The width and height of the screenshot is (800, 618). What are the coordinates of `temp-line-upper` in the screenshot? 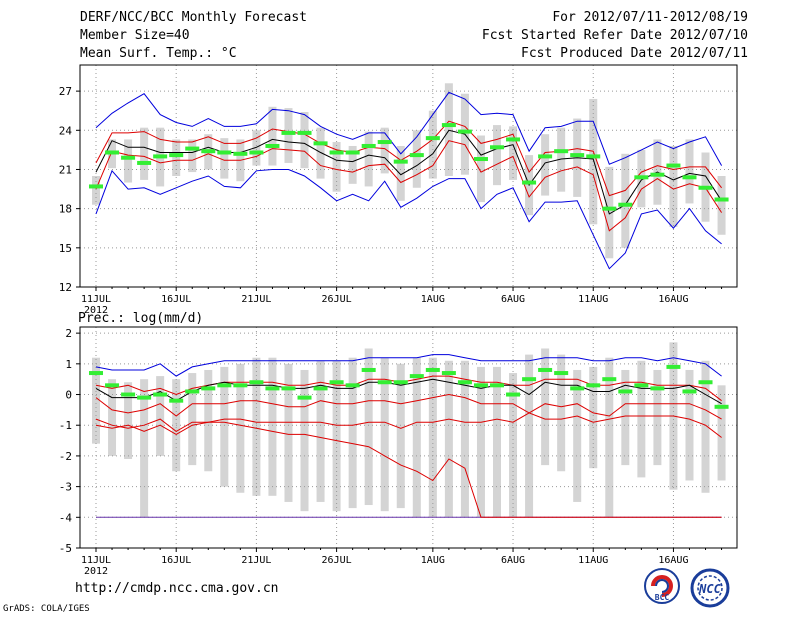 It's located at (408, 158).